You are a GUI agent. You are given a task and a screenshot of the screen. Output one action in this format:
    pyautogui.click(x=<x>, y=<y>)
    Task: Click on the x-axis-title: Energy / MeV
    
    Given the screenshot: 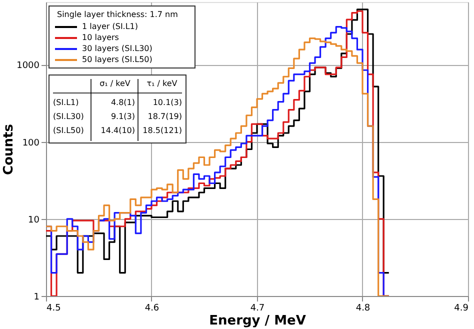 What is the action you would take?
    pyautogui.click(x=257, y=321)
    